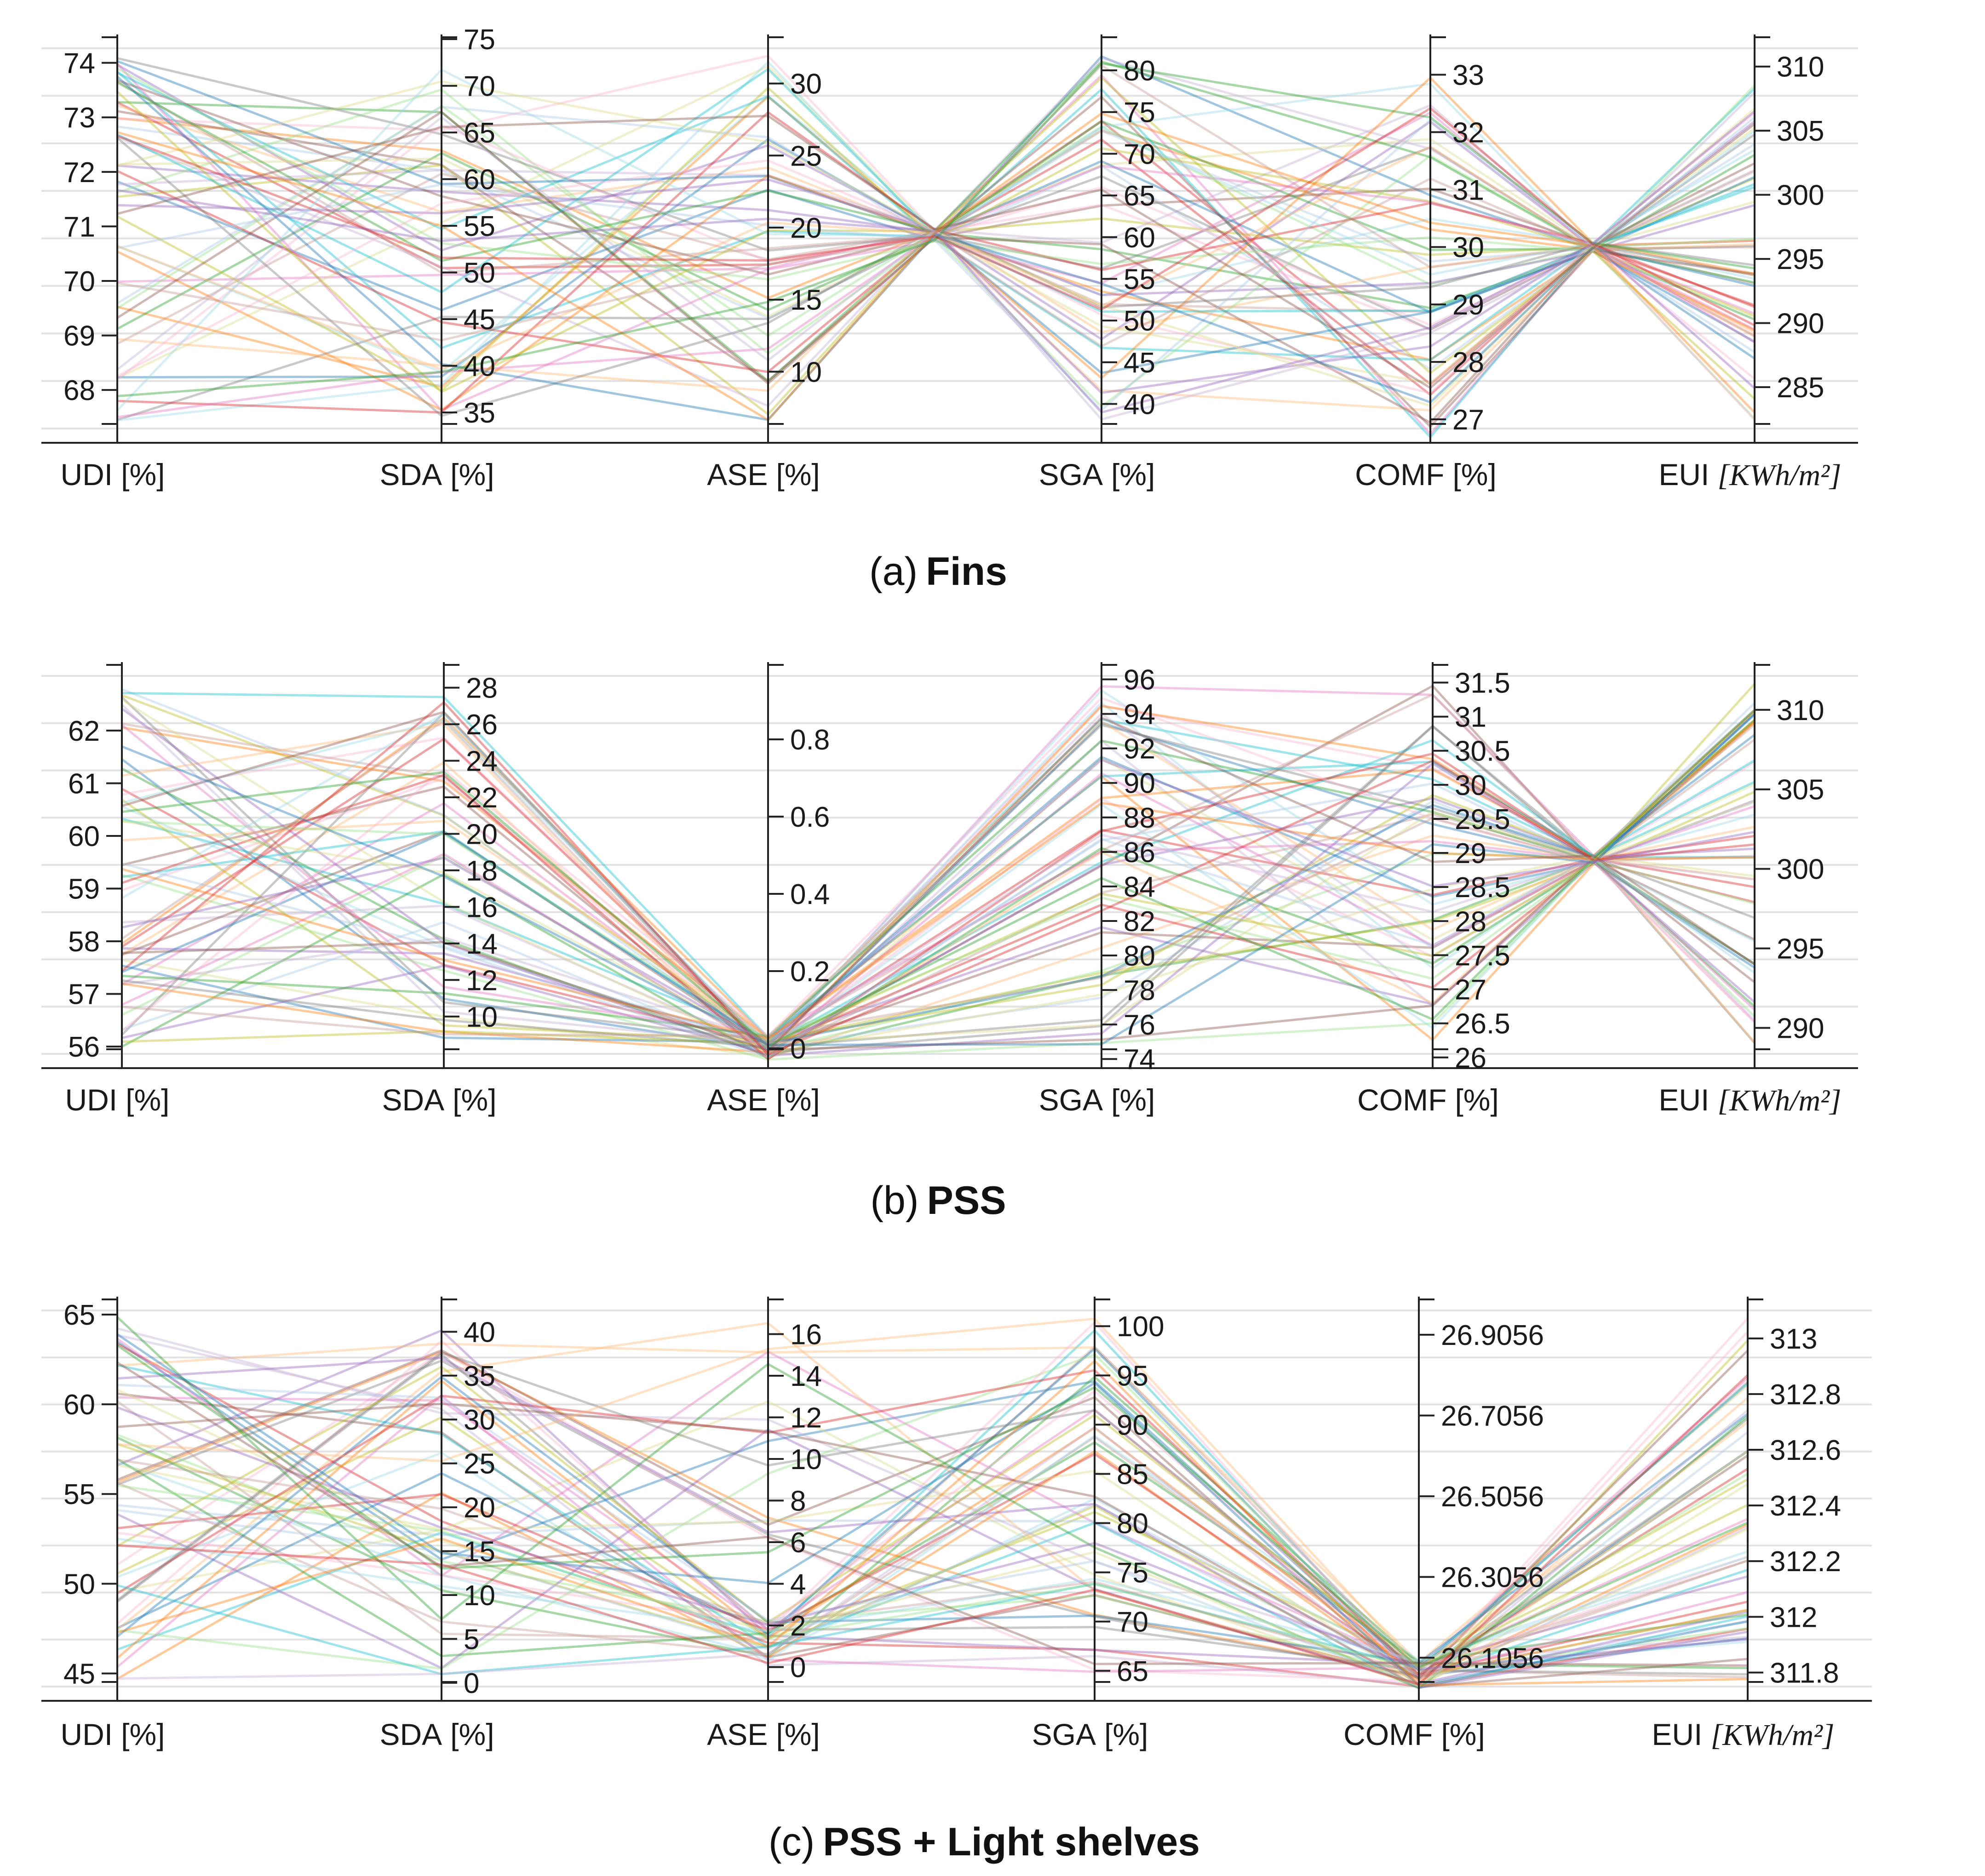 This screenshot has height=1876, width=1985. What do you see at coordinates (1139, 749) in the screenshot?
I see `tick-label: 92` at bounding box center [1139, 749].